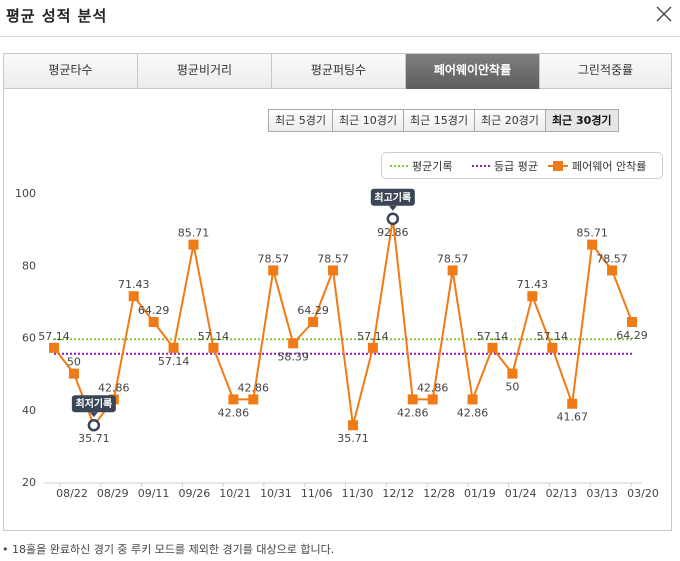  What do you see at coordinates (29, 410) in the screenshot?
I see `y-tick-label: 40` at bounding box center [29, 410].